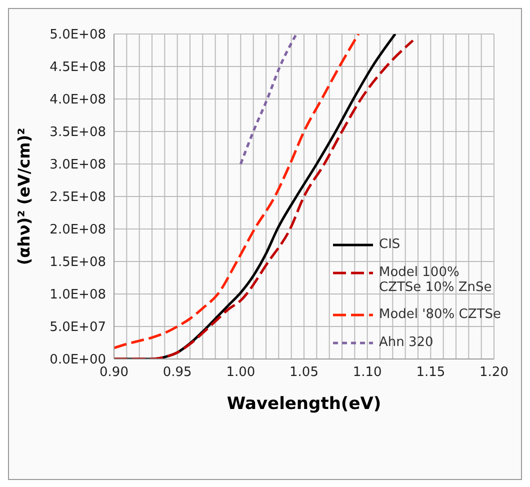 The width and height of the screenshot is (530, 487). What do you see at coordinates (389, 244) in the screenshot?
I see `legend-label: CIS` at bounding box center [389, 244].